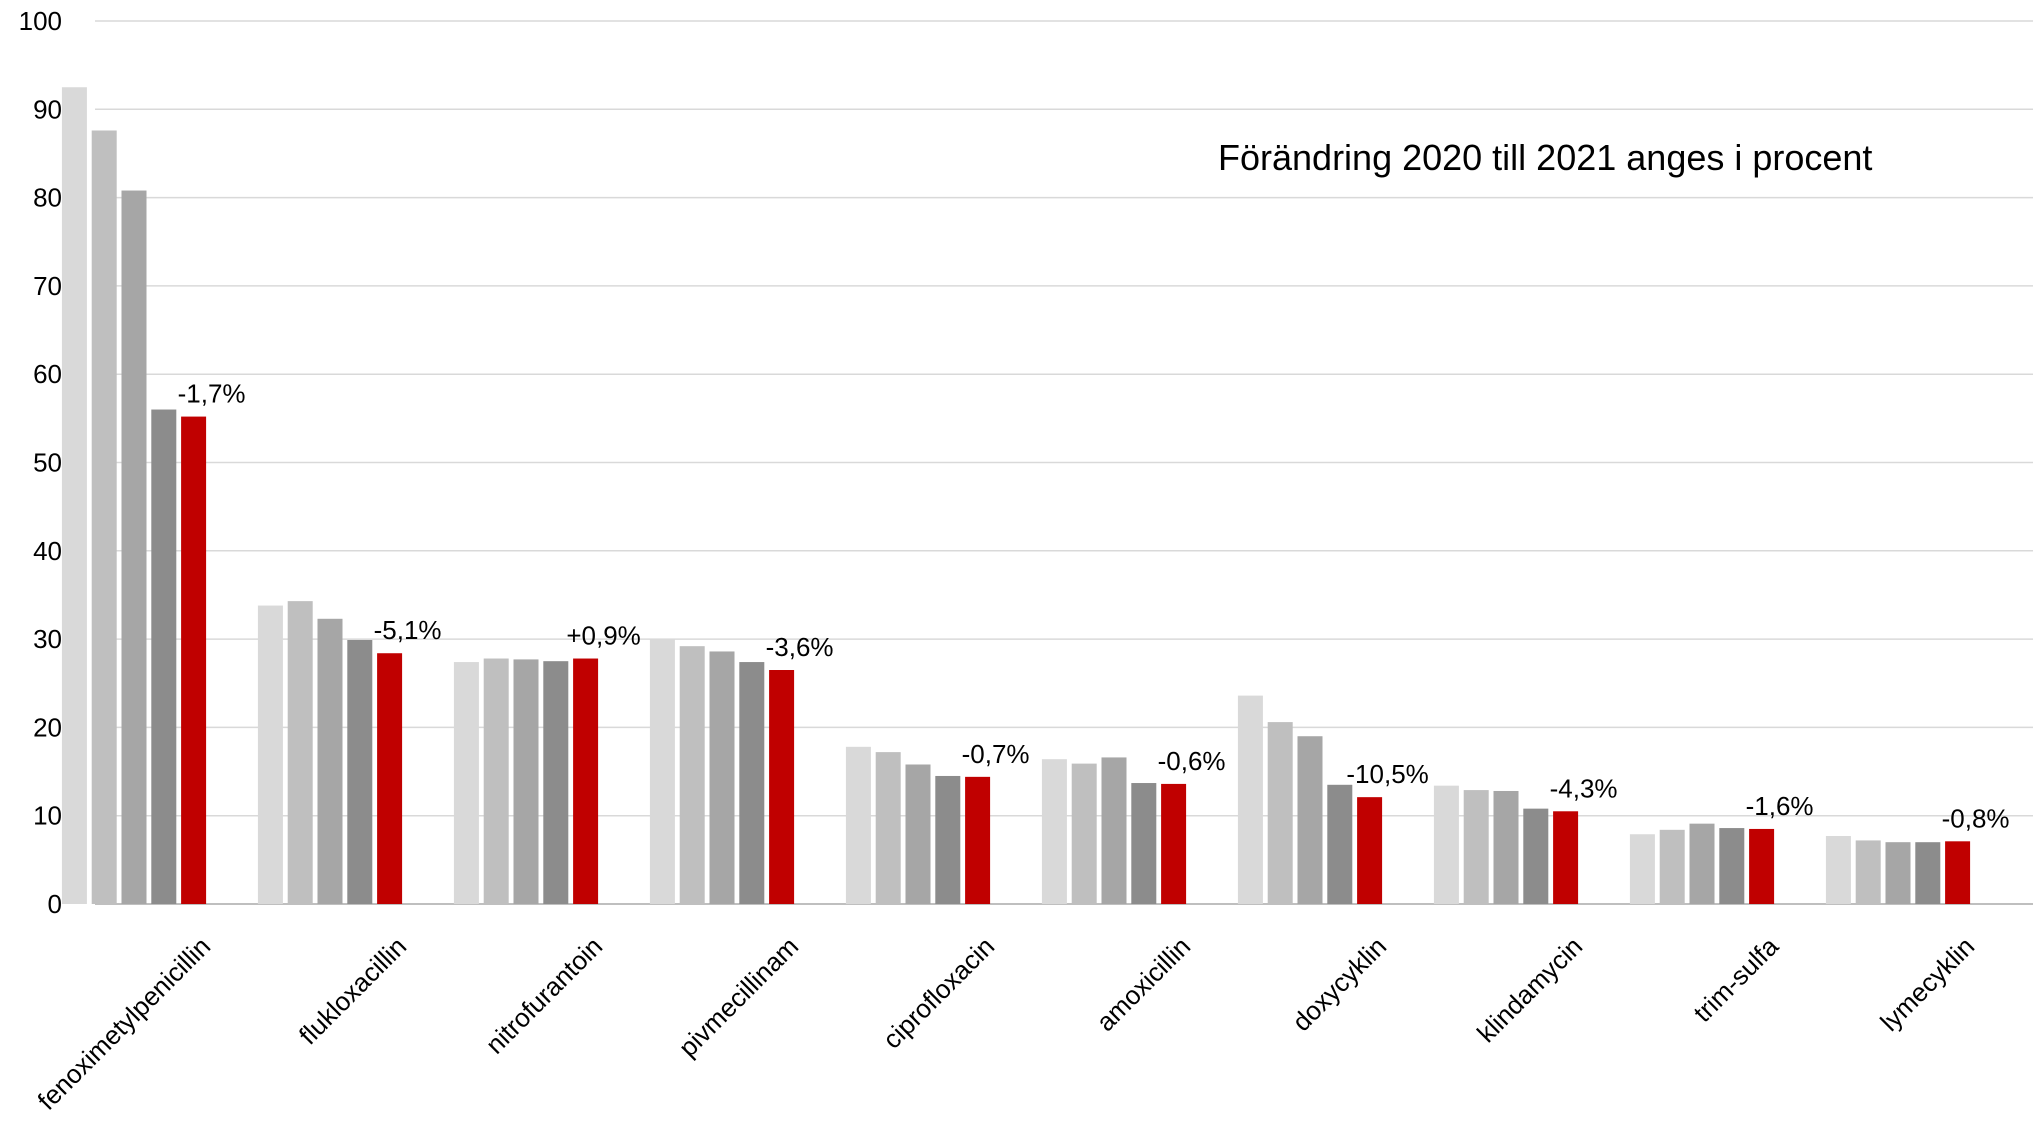 The height and width of the screenshot is (1139, 2033). I want to click on y-tick-label: 100, so click(40, 21).